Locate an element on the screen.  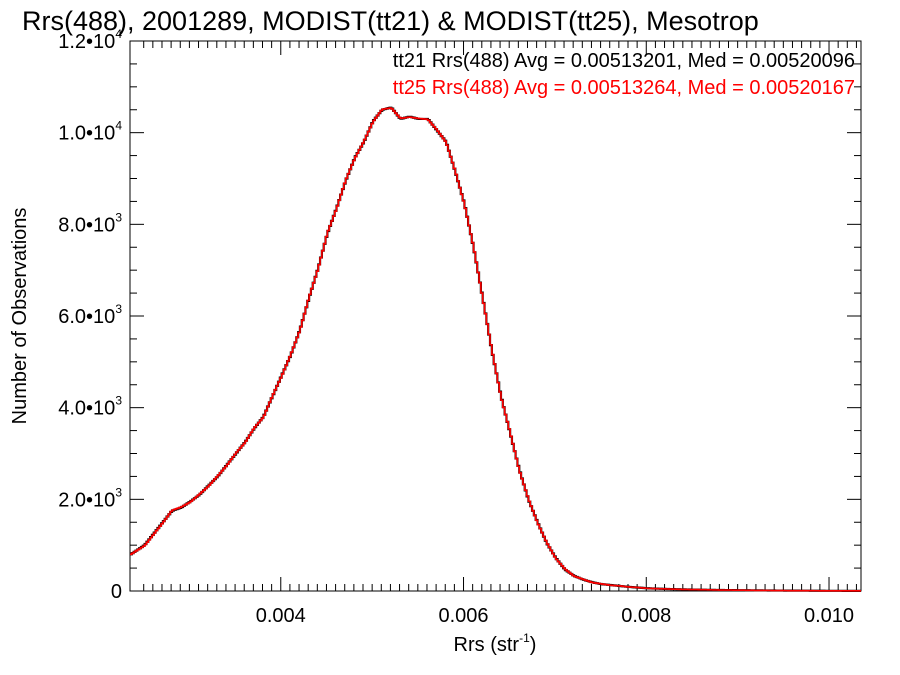
x-tick-label: 0.006 is located at coordinates (463, 616).